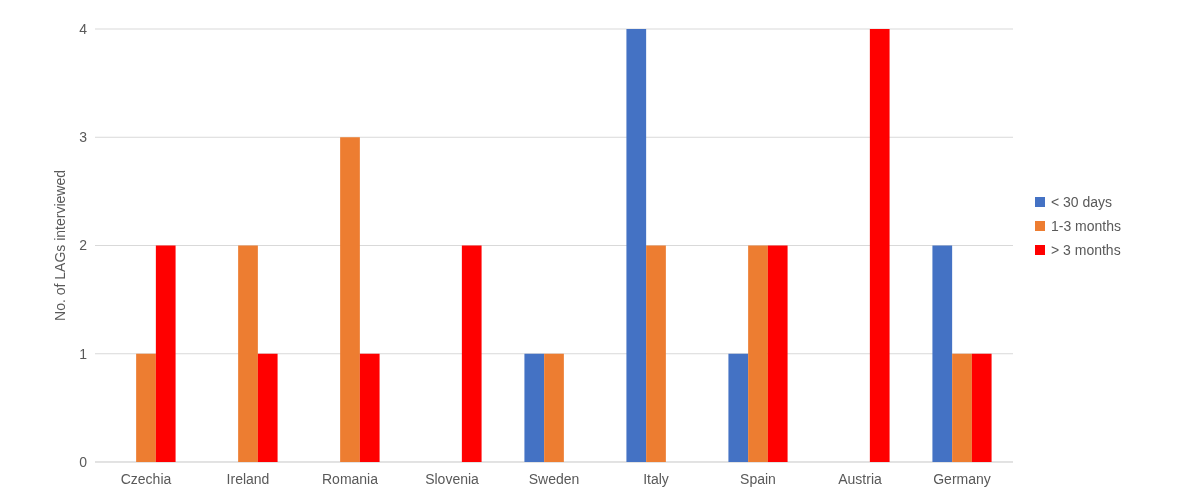  What do you see at coordinates (452, 479) in the screenshot?
I see `x-tick-label: Slovenia` at bounding box center [452, 479].